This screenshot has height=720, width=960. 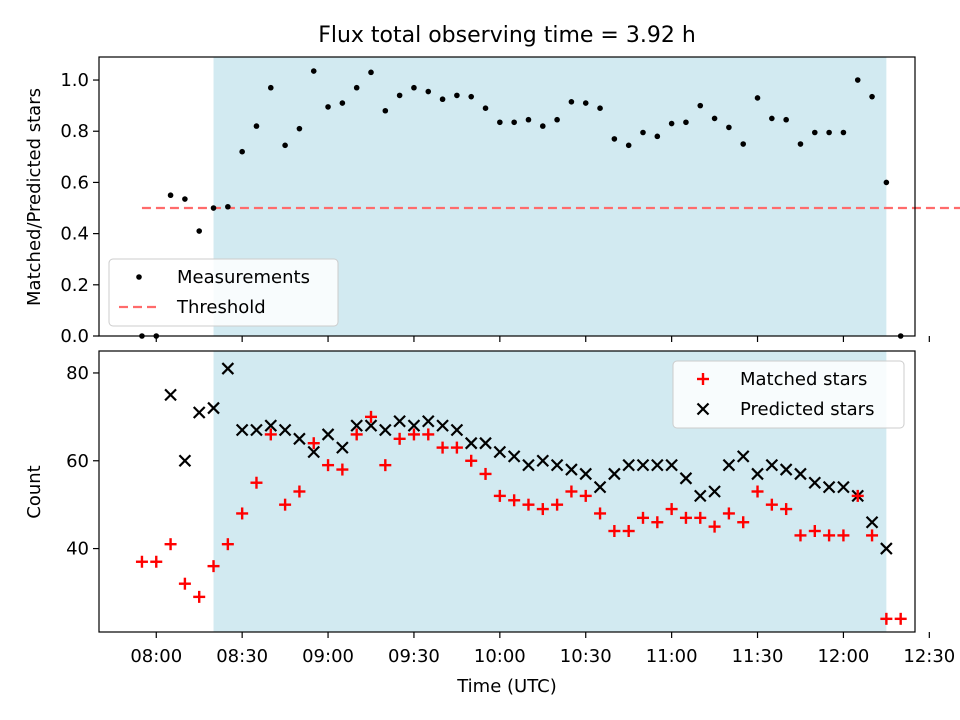 I want to click on bottom-y-axis-label: Count, so click(x=34, y=491).